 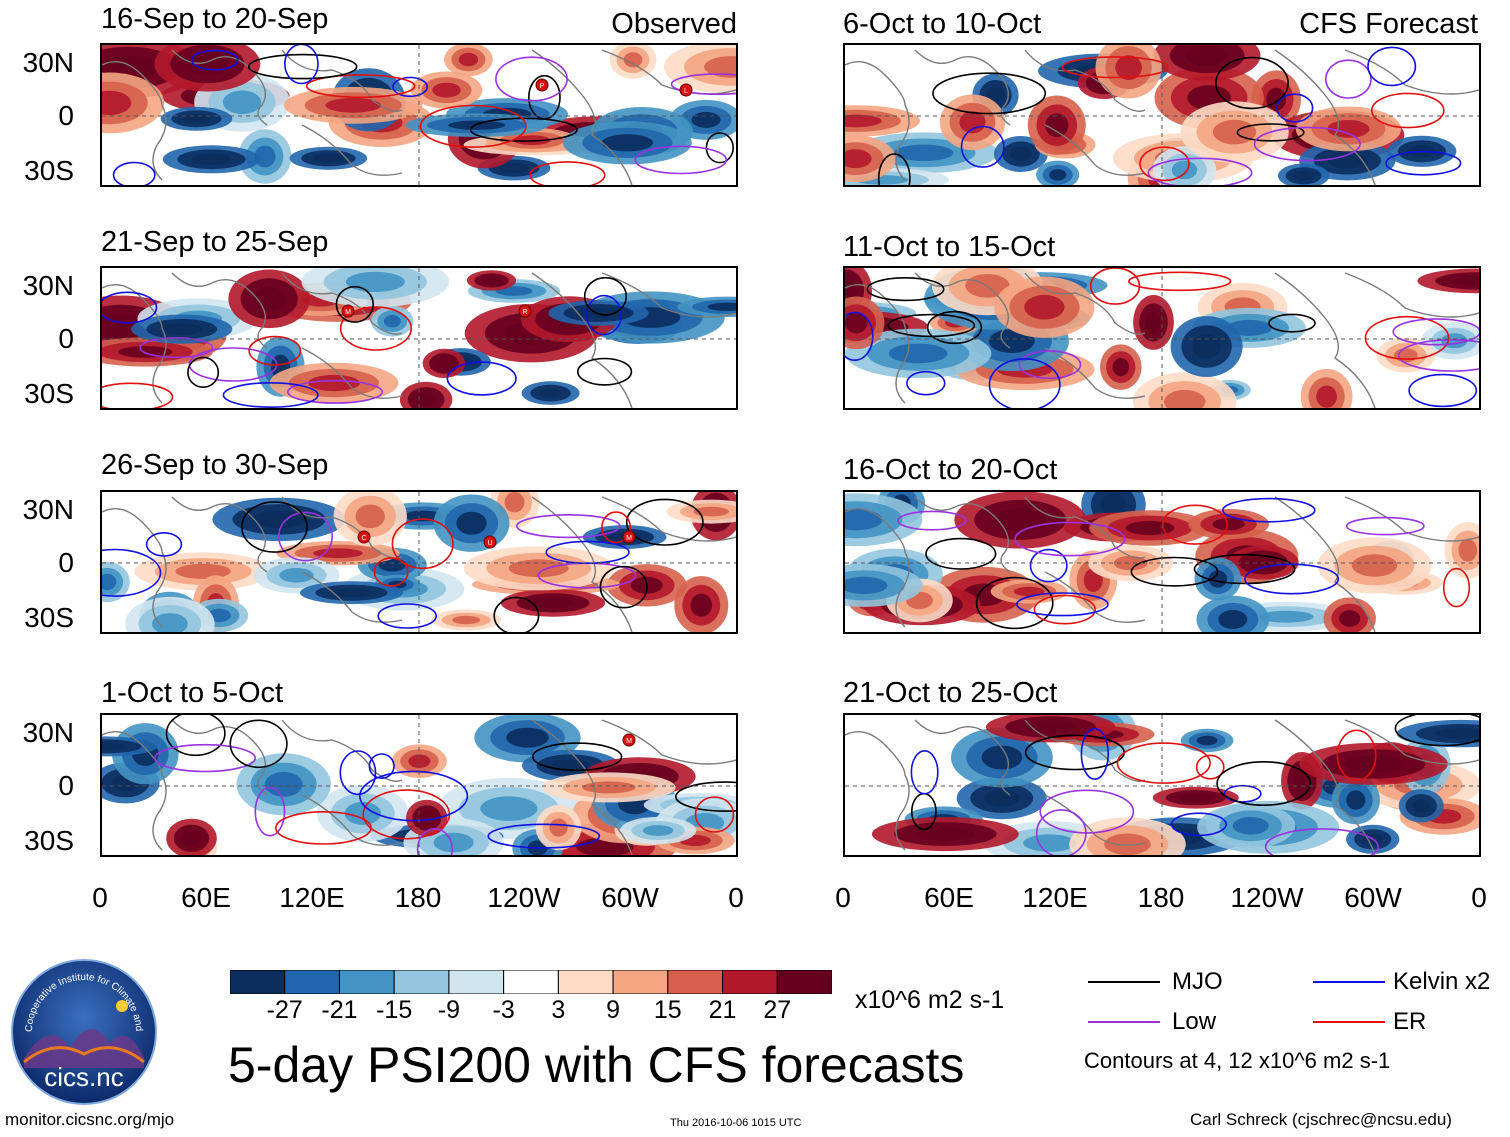 I want to click on forecast-panel-3-title: 16-Oct to 20-Oct, so click(x=950, y=470).